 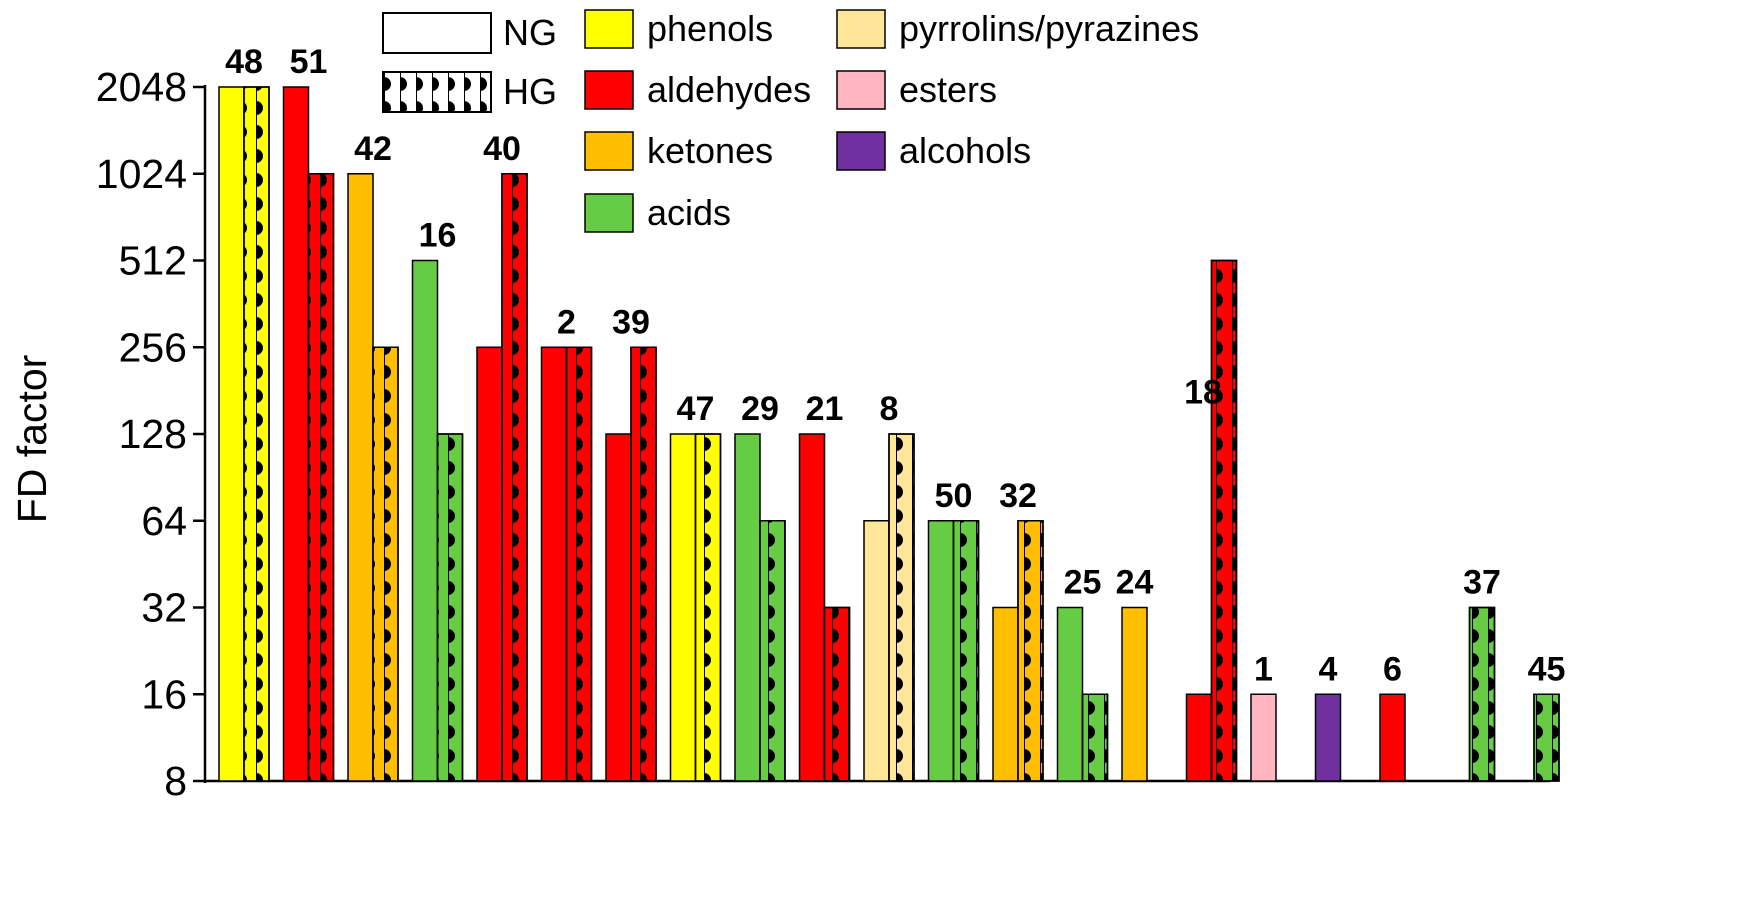 What do you see at coordinates (609, 29) in the screenshot?
I see `legend-swatch-phenols` at bounding box center [609, 29].